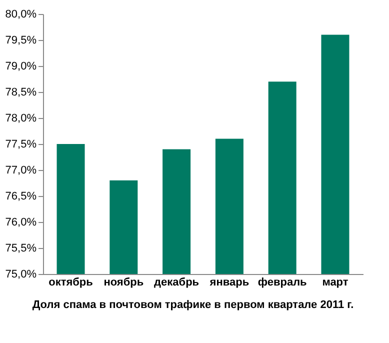  I want to click on y-tick-label: 80,0%, so click(21, 14).